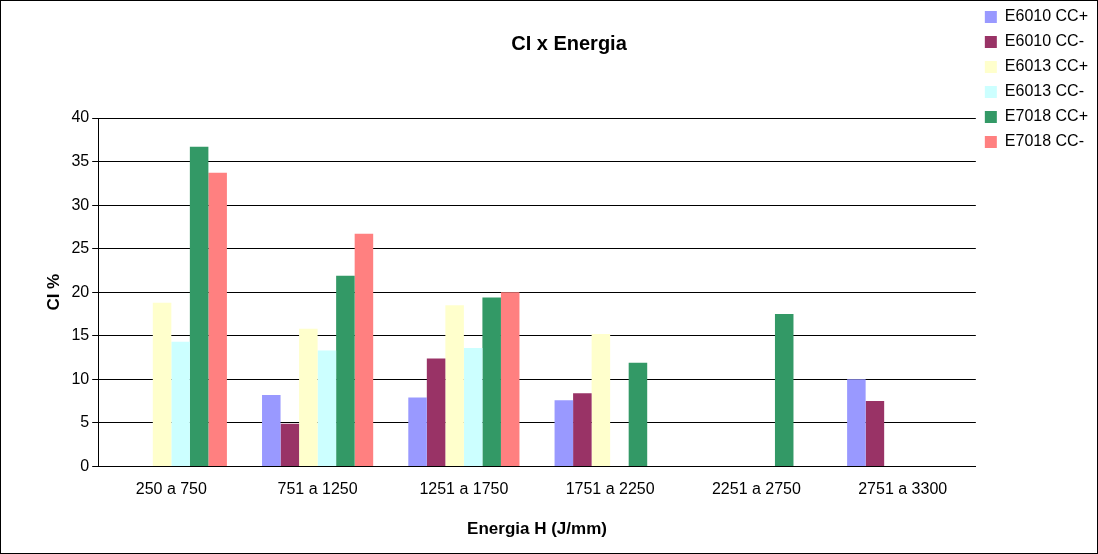 Image resolution: width=1098 pixels, height=554 pixels. I want to click on legend-label: E7018 CC+, so click(1046, 116).